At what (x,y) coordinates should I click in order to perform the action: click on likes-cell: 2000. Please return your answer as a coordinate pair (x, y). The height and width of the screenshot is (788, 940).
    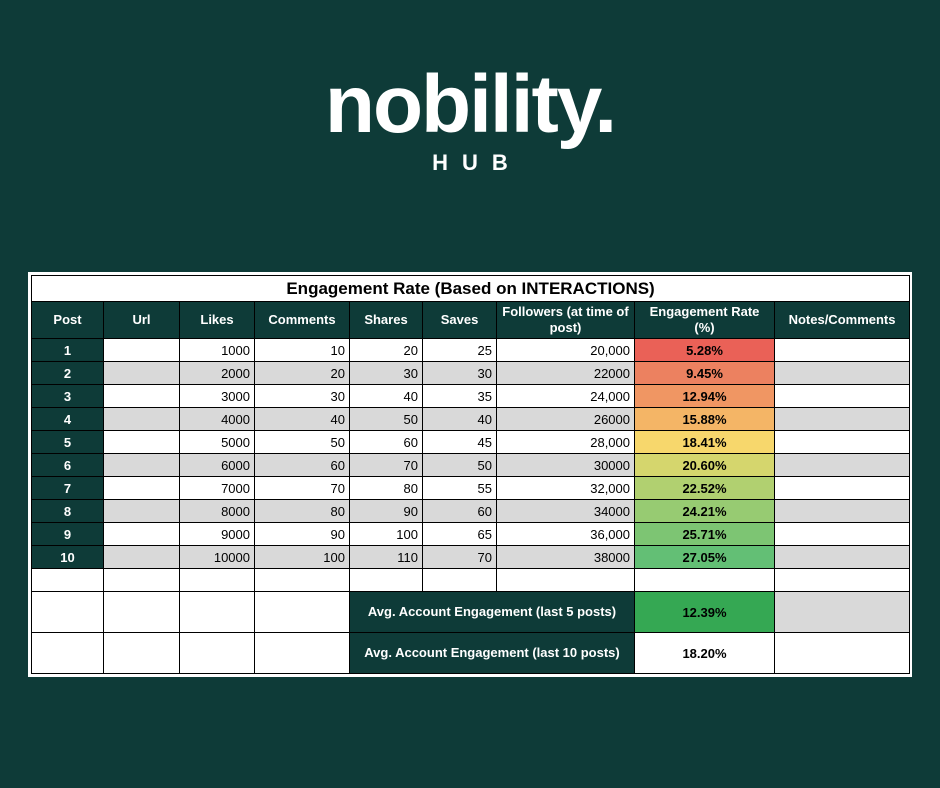
    Looking at the image, I should click on (217, 373).